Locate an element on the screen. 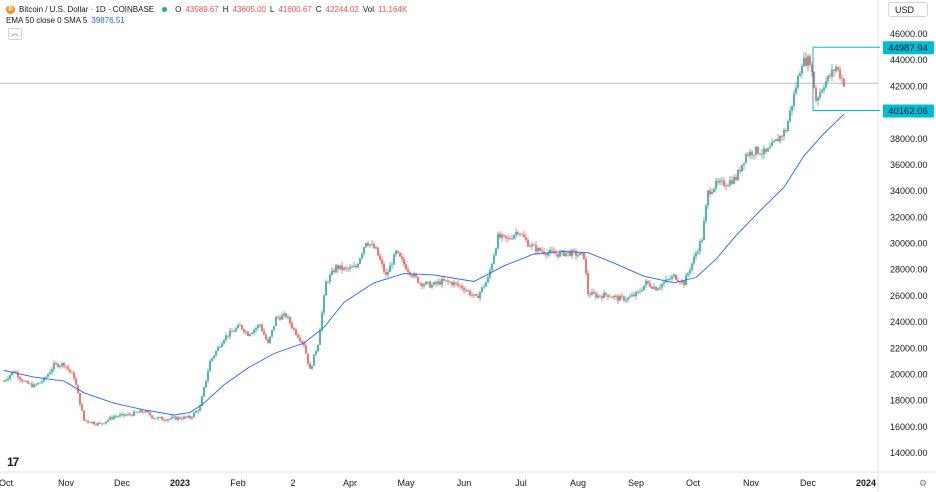 The width and height of the screenshot is (936, 492). symbol-title: Bitcoin / U.S. Dollar · 1D · COINBASE is located at coordinates (87, 9).